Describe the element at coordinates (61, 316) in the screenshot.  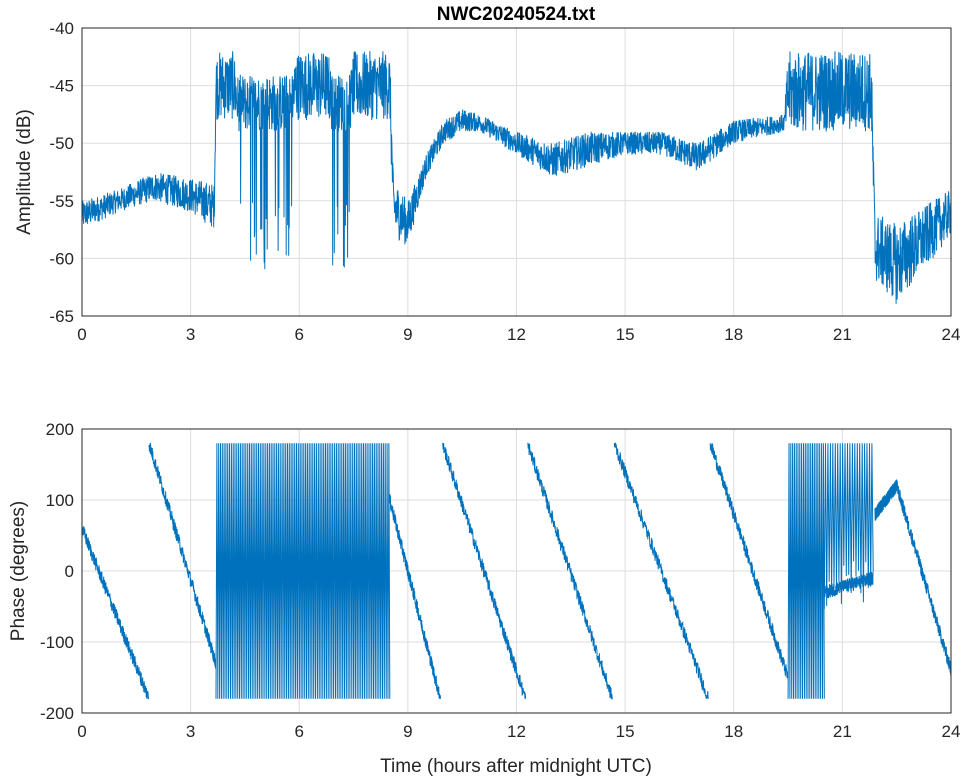
I see `y-tick-label: -65` at that location.